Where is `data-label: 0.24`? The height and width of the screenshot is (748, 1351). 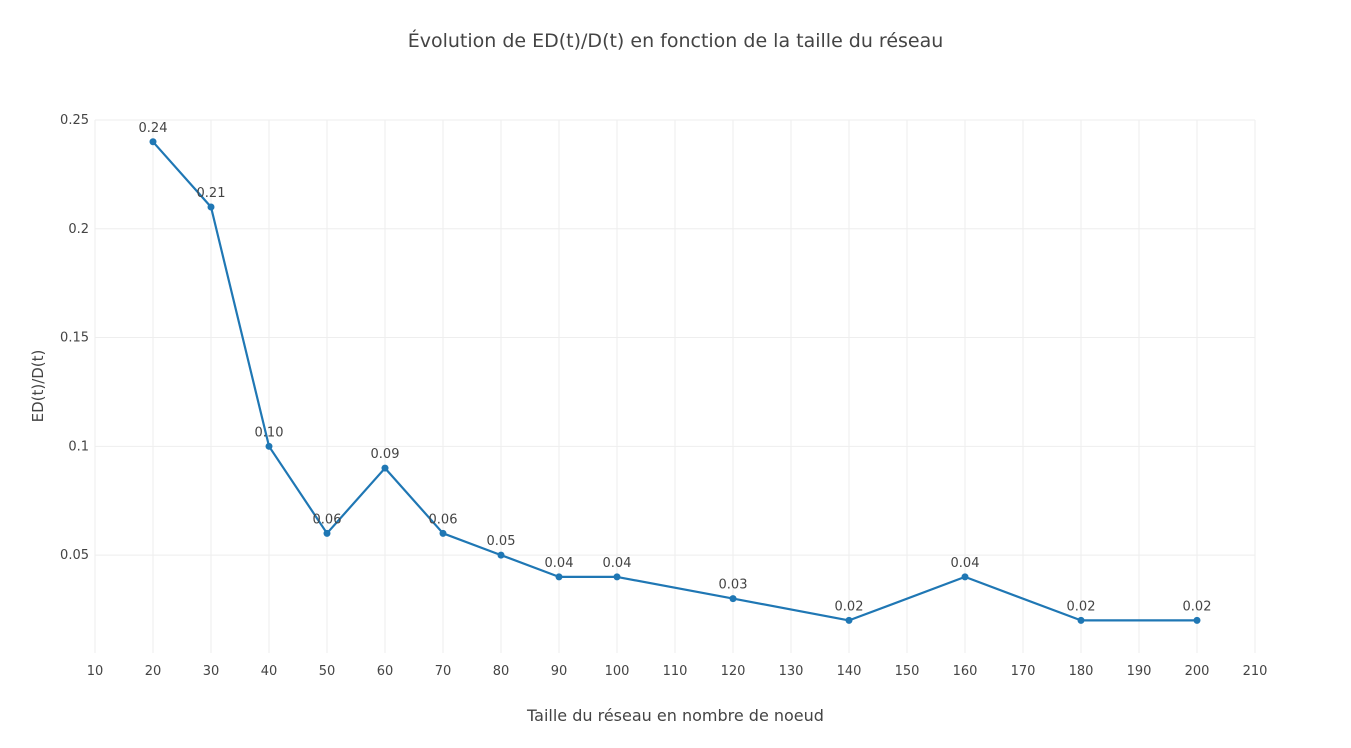 data-label: 0.24 is located at coordinates (153, 128).